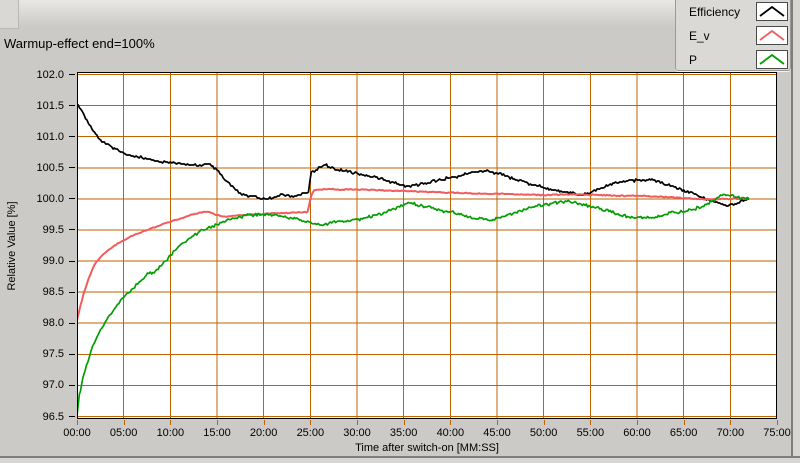 This screenshot has height=463, width=800. Describe the element at coordinates (450, 433) in the screenshot. I see `x-tick-label: 40:00` at that location.